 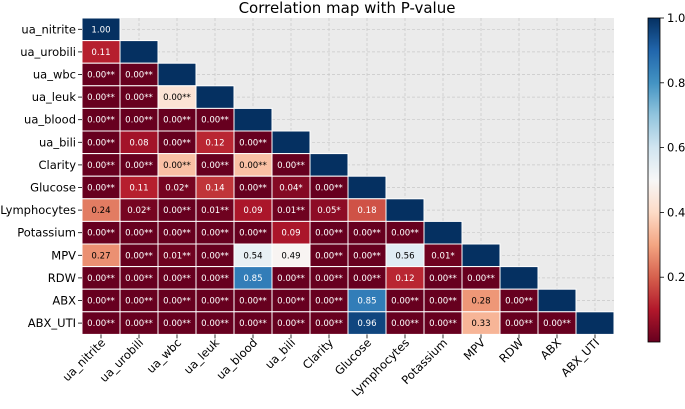 I want to click on colorbar-tick-label: 1.0, so click(x=676, y=18).